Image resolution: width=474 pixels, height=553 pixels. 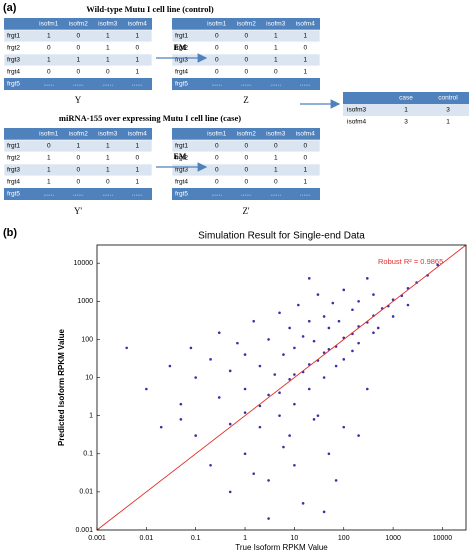 What do you see at coordinates (410, 261) in the screenshot?
I see `annotation: Robust R² = 0.9865` at bounding box center [410, 261].